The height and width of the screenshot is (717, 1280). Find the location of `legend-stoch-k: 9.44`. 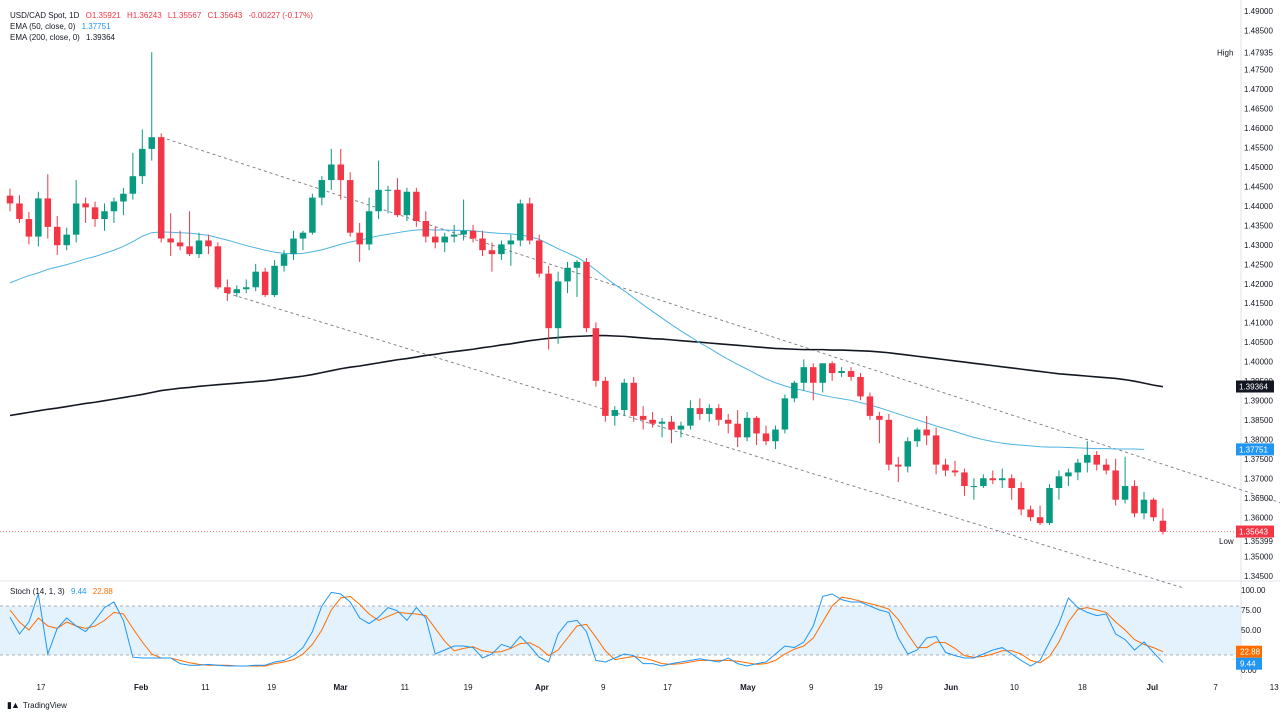

legend-stoch-k: 9.44 is located at coordinates (78, 591).